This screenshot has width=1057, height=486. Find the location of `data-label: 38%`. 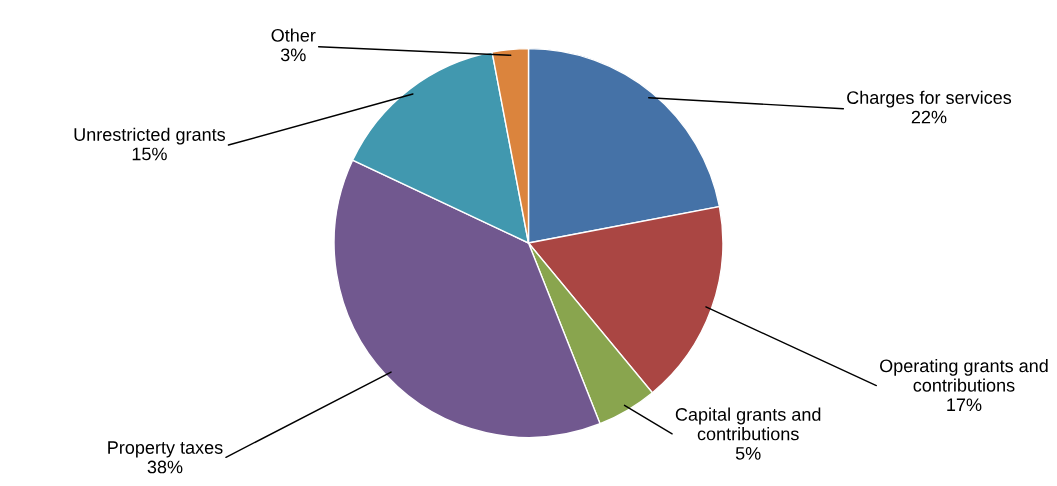

data-label: 38% is located at coordinates (165, 467).